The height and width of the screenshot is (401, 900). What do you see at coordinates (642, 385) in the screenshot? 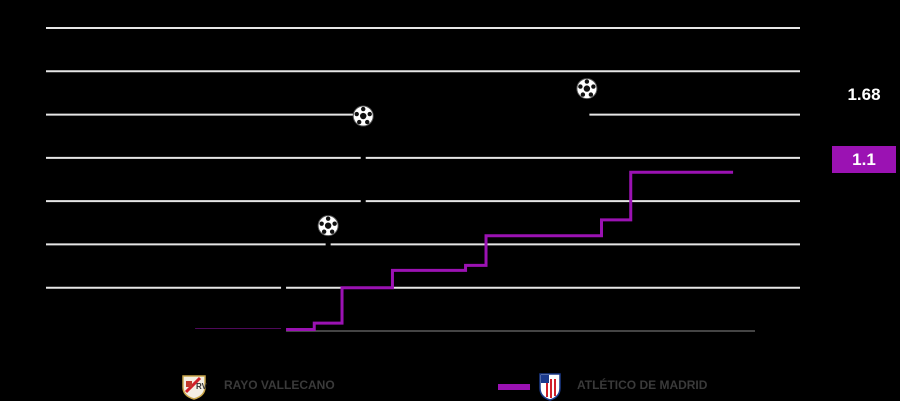
I see `legend-label-atletico: ATLÉTICO DE MADRID` at bounding box center [642, 385].